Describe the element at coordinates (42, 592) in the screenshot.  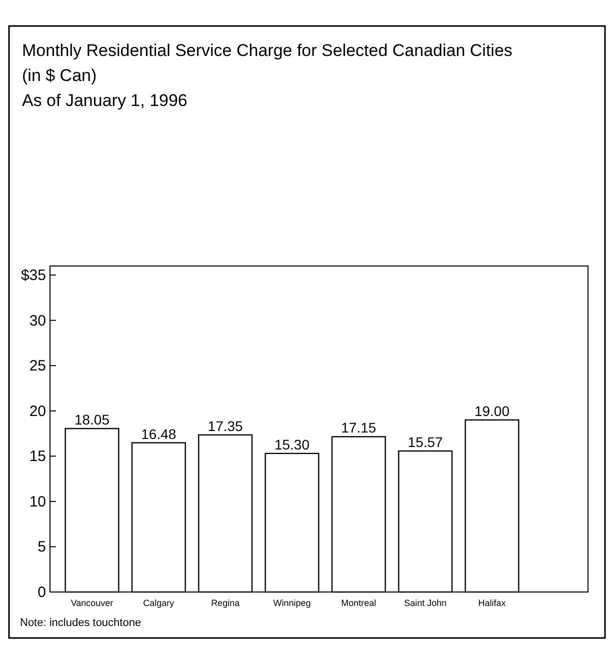
I see `y-tick-label: 0` at that location.